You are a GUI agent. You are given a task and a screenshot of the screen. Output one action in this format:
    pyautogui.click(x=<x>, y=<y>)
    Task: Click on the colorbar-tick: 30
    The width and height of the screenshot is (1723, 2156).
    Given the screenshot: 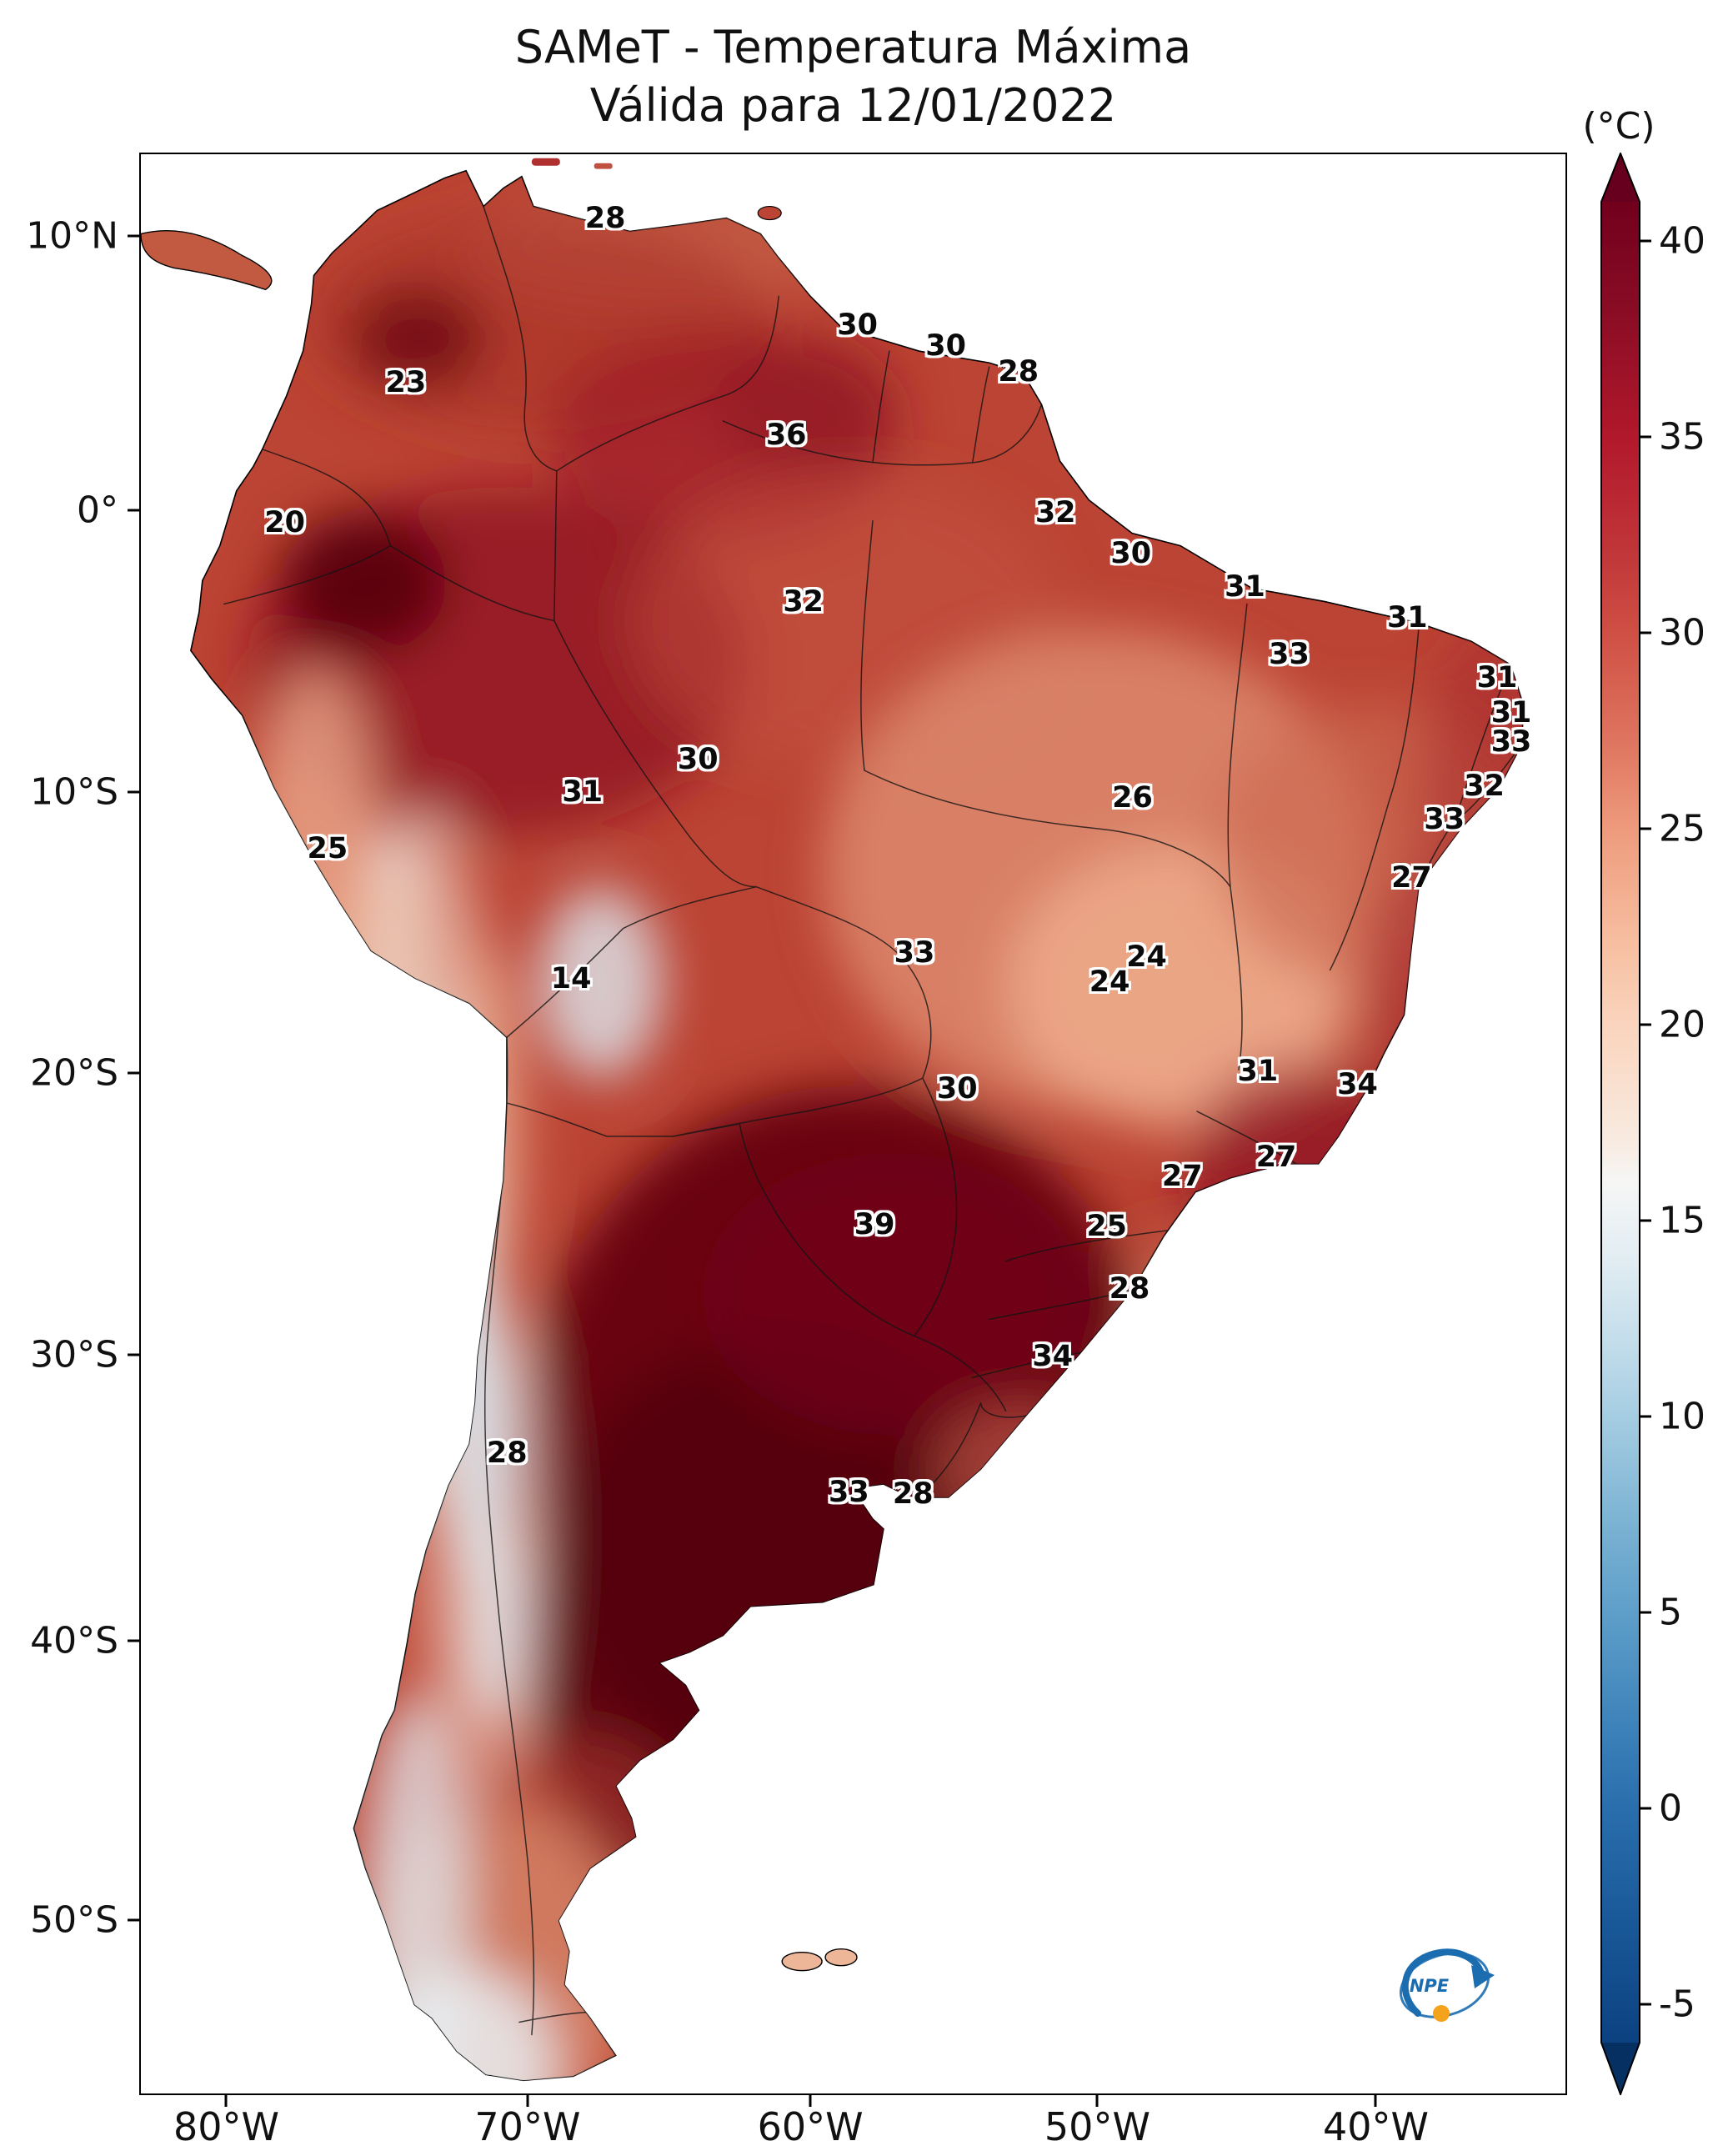 What is the action you would take?
    pyautogui.click(x=1682, y=632)
    